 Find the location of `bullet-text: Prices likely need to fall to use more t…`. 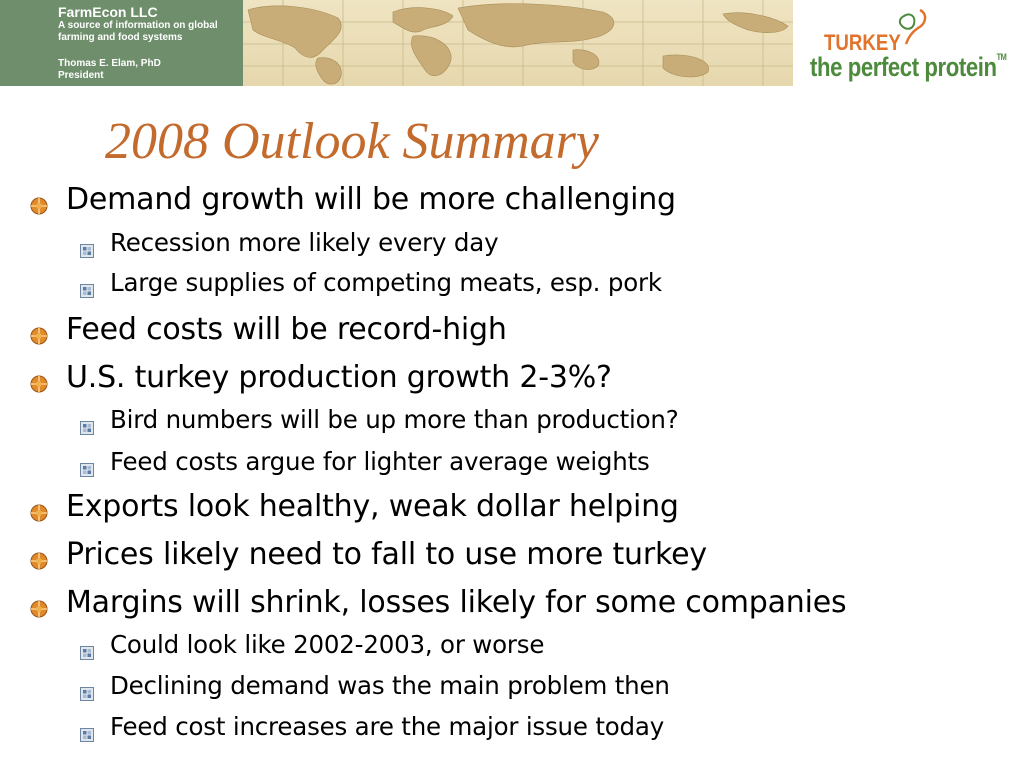

bullet-text: Prices likely need to fall to use more t… is located at coordinates (386, 554).